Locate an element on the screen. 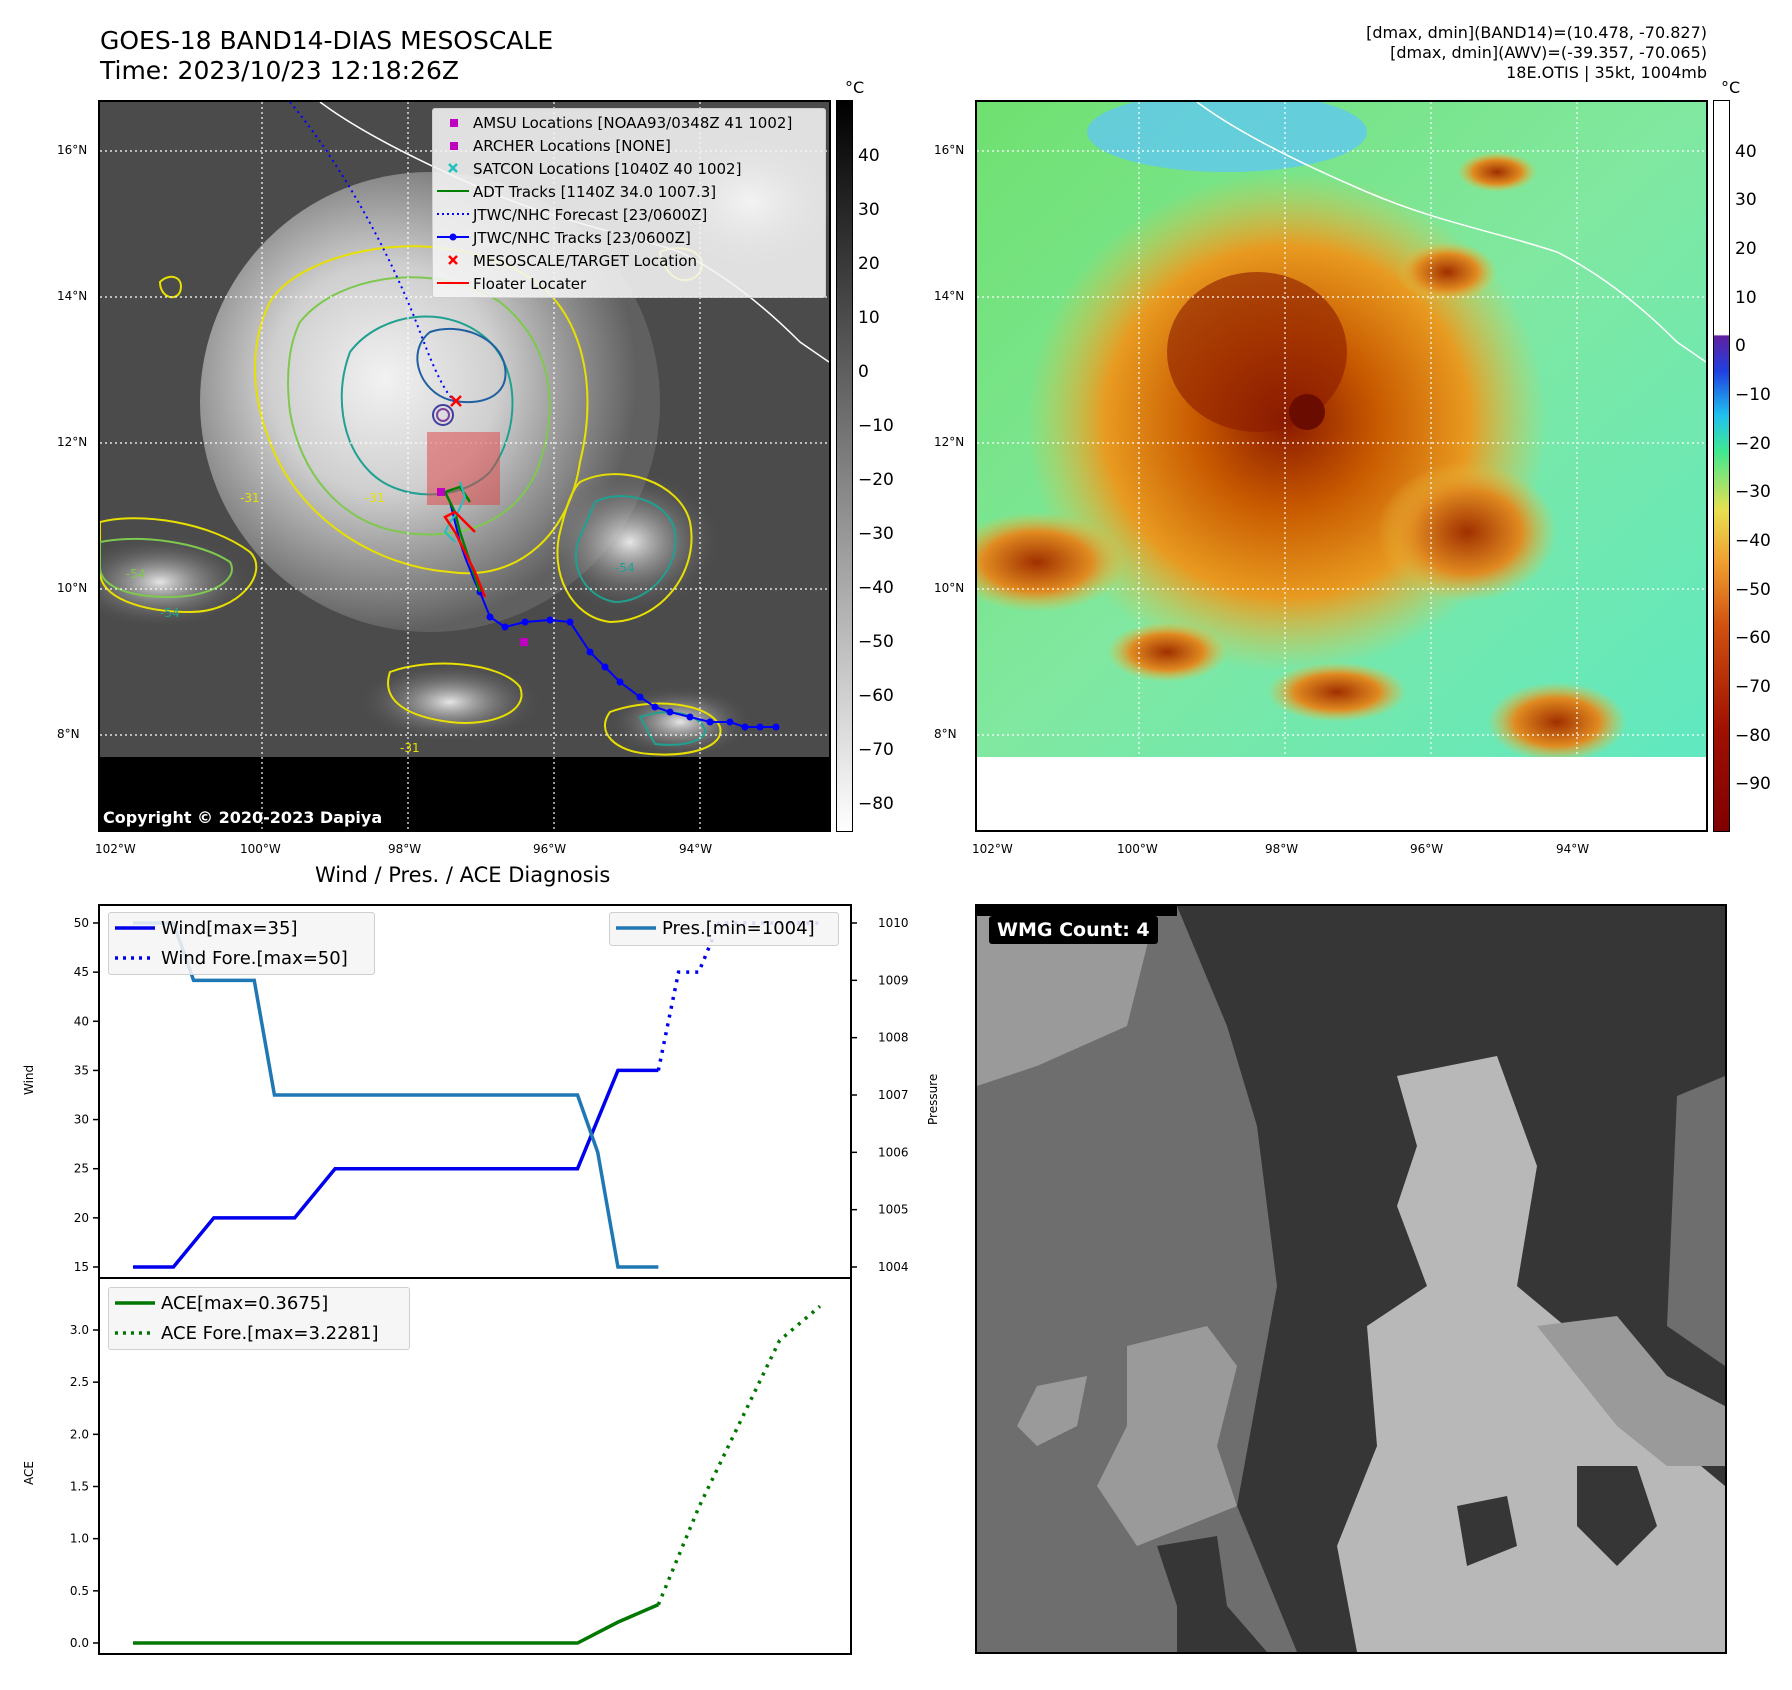  copyright: Copyright © 2020-2023 Dapiya is located at coordinates (243, 817).